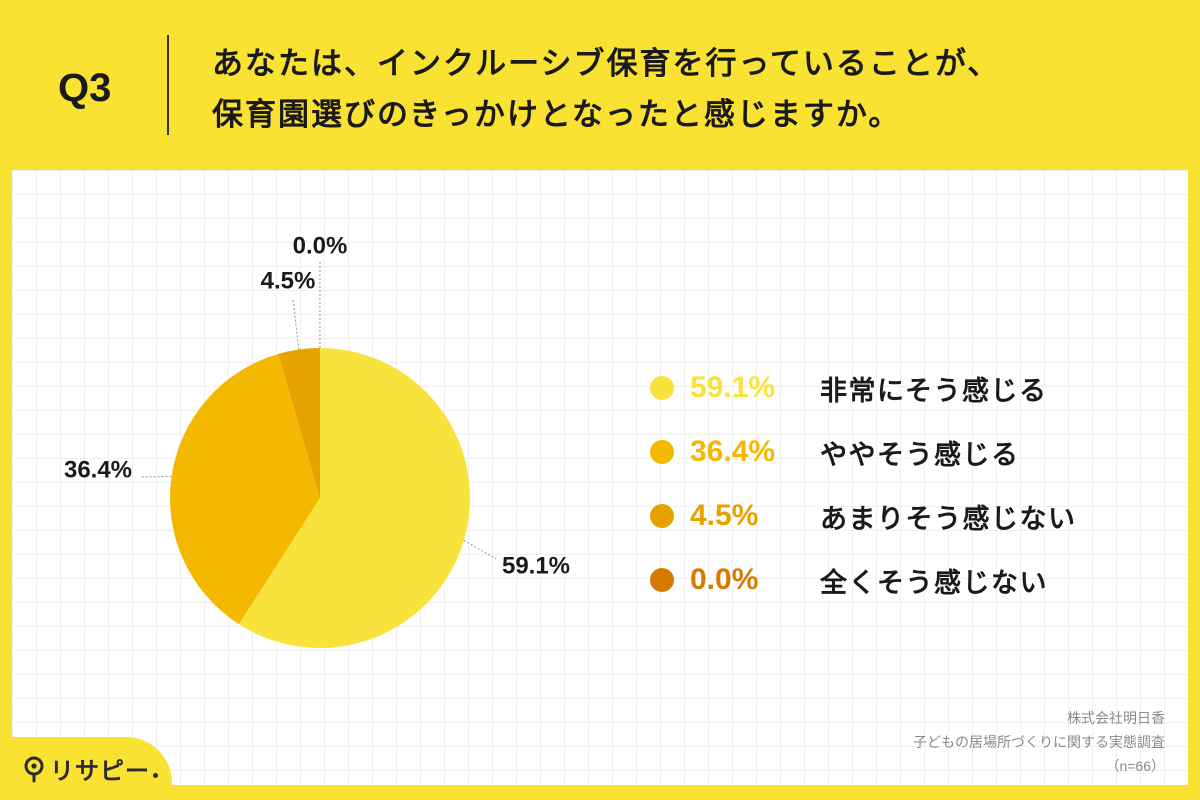 This screenshot has height=800, width=1200. Describe the element at coordinates (34, 769) in the screenshot. I see `location-pin-icon` at that location.